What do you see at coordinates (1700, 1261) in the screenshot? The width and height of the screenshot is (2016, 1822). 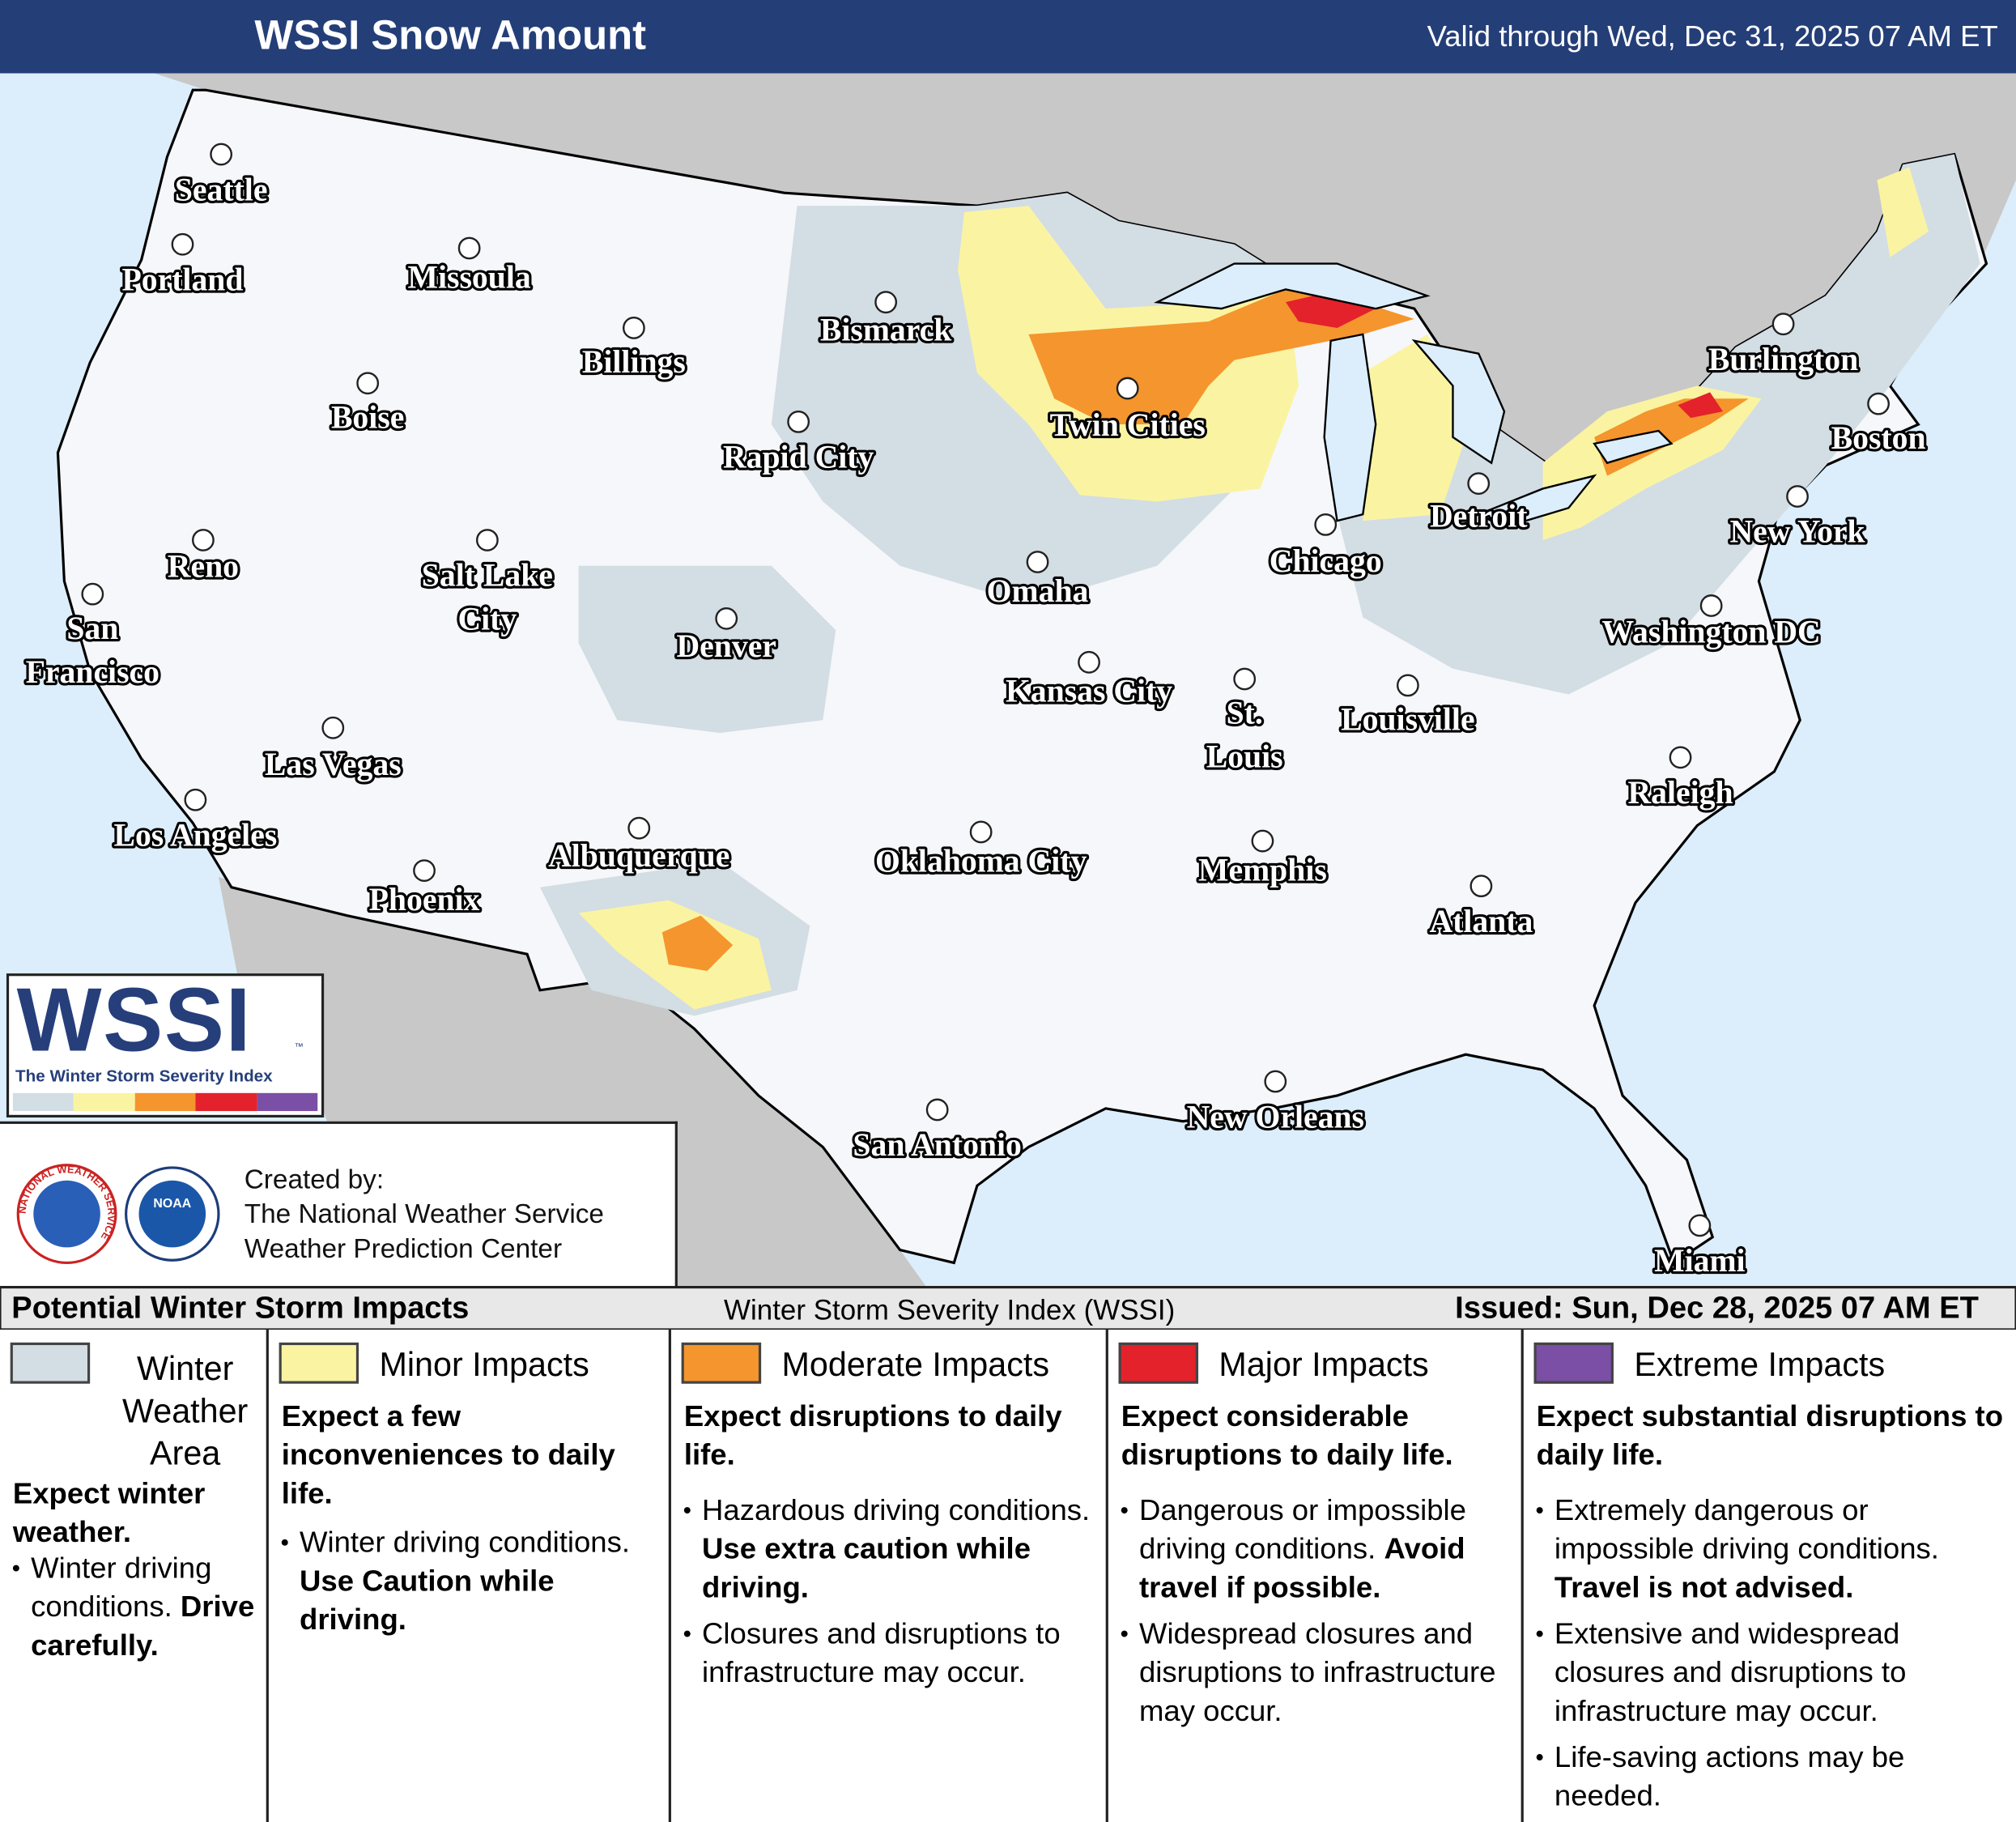 I see `city-label: Miami` at bounding box center [1700, 1261].